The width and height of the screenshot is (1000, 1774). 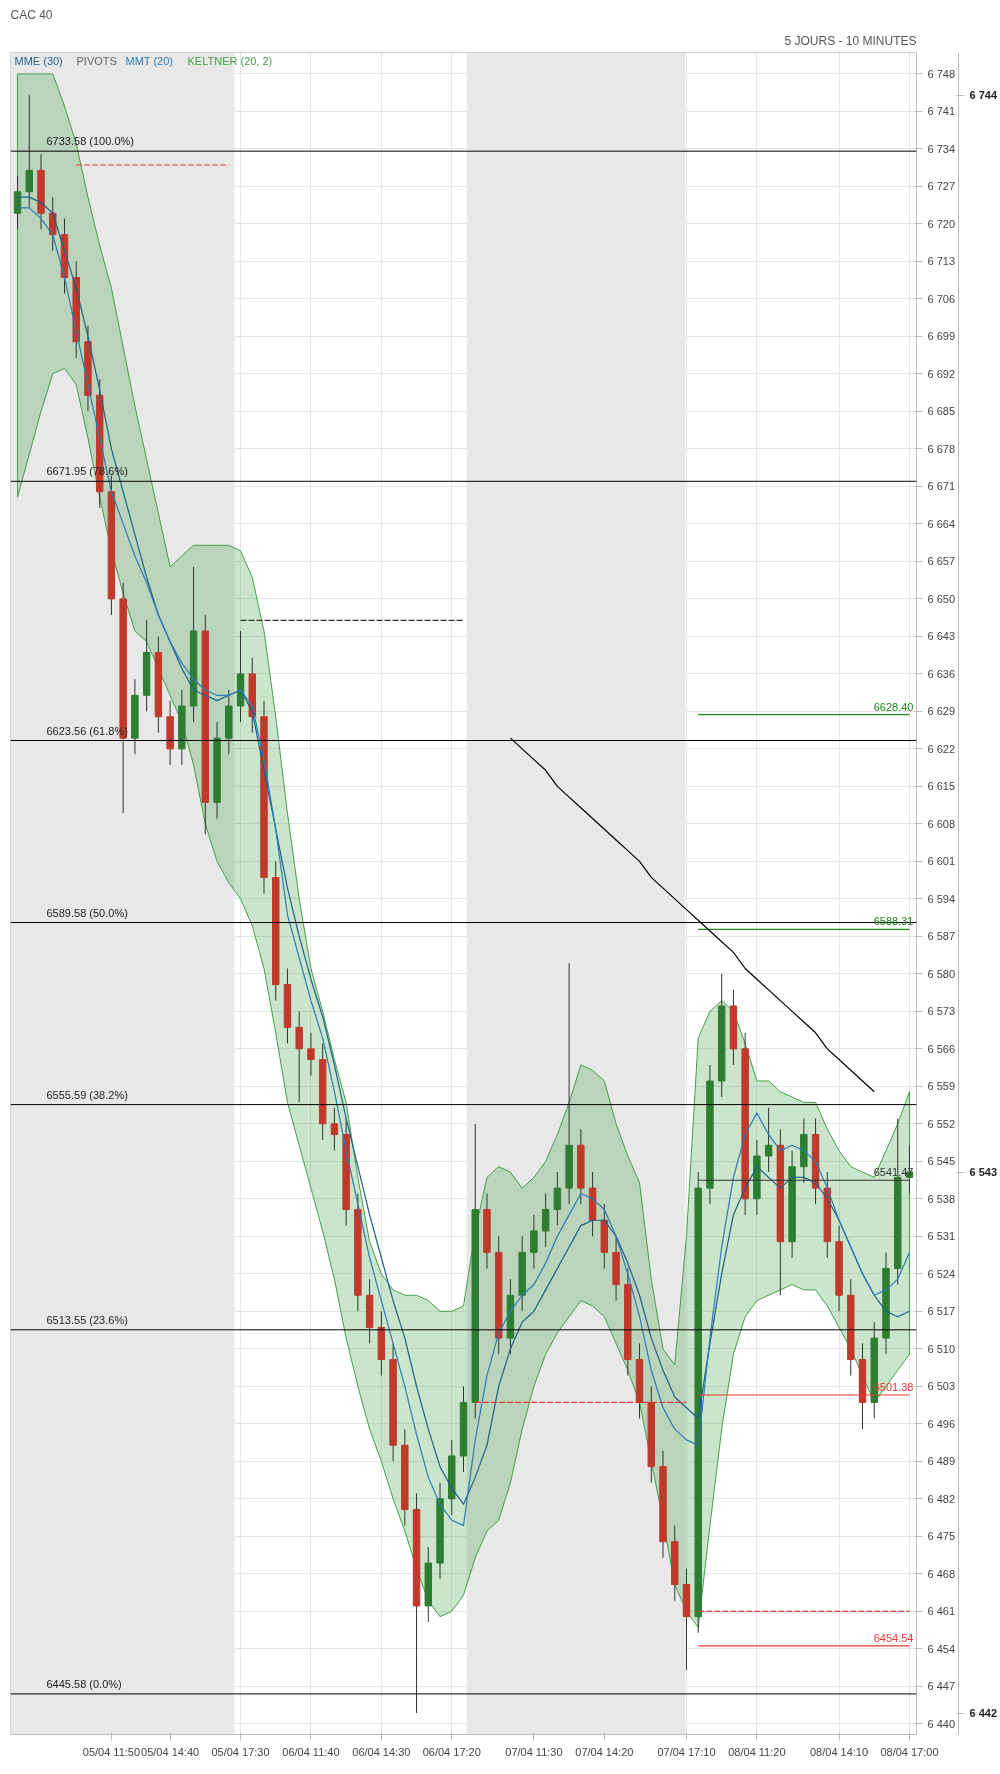 I want to click on y-tick-label: 6 657, so click(x=941, y=561).